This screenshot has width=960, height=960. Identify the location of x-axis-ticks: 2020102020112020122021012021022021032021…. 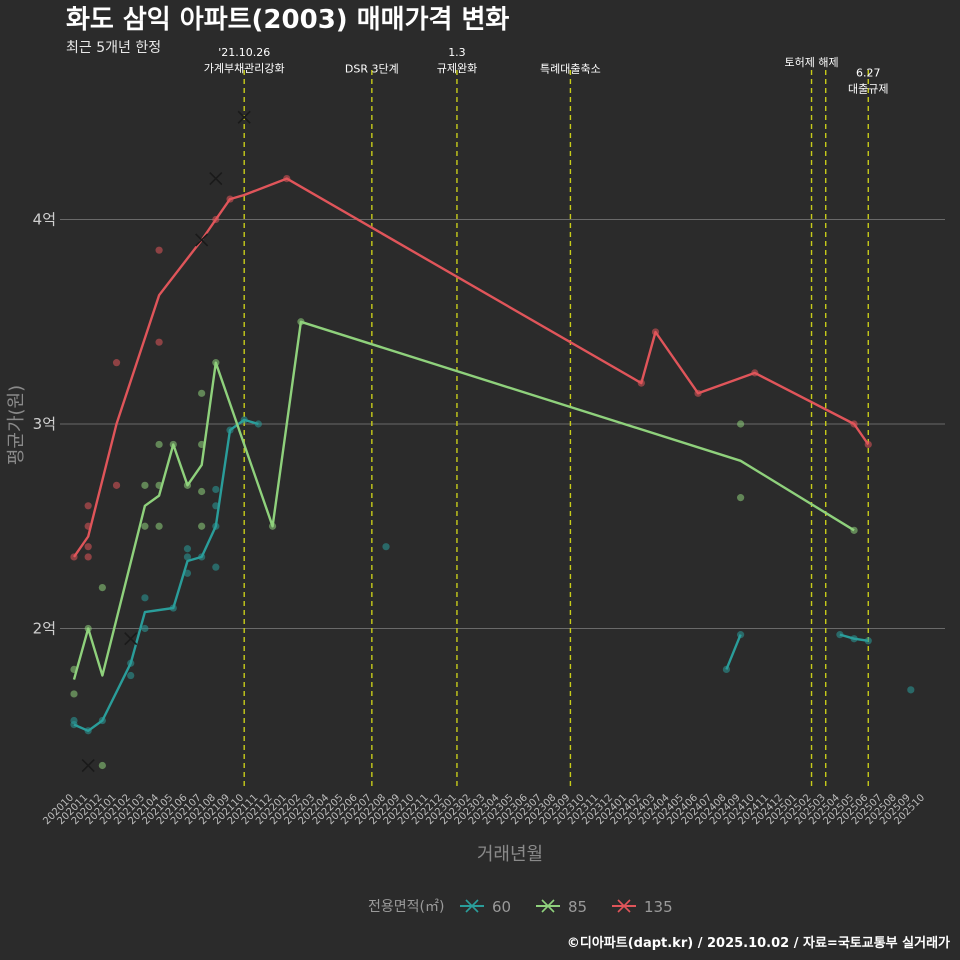
(484, 809).